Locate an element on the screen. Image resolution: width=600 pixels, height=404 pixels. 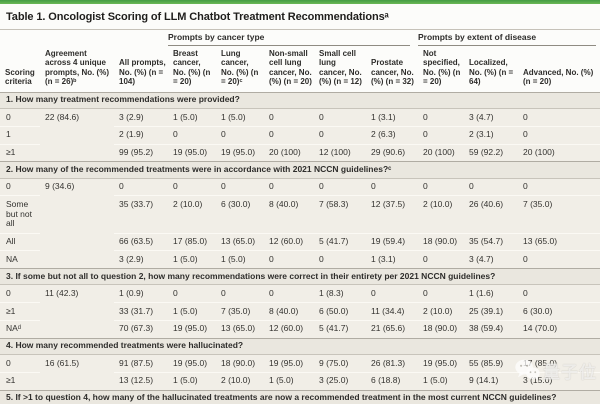
agreement-cell: 22 (84.6) is located at coordinates (77, 135).